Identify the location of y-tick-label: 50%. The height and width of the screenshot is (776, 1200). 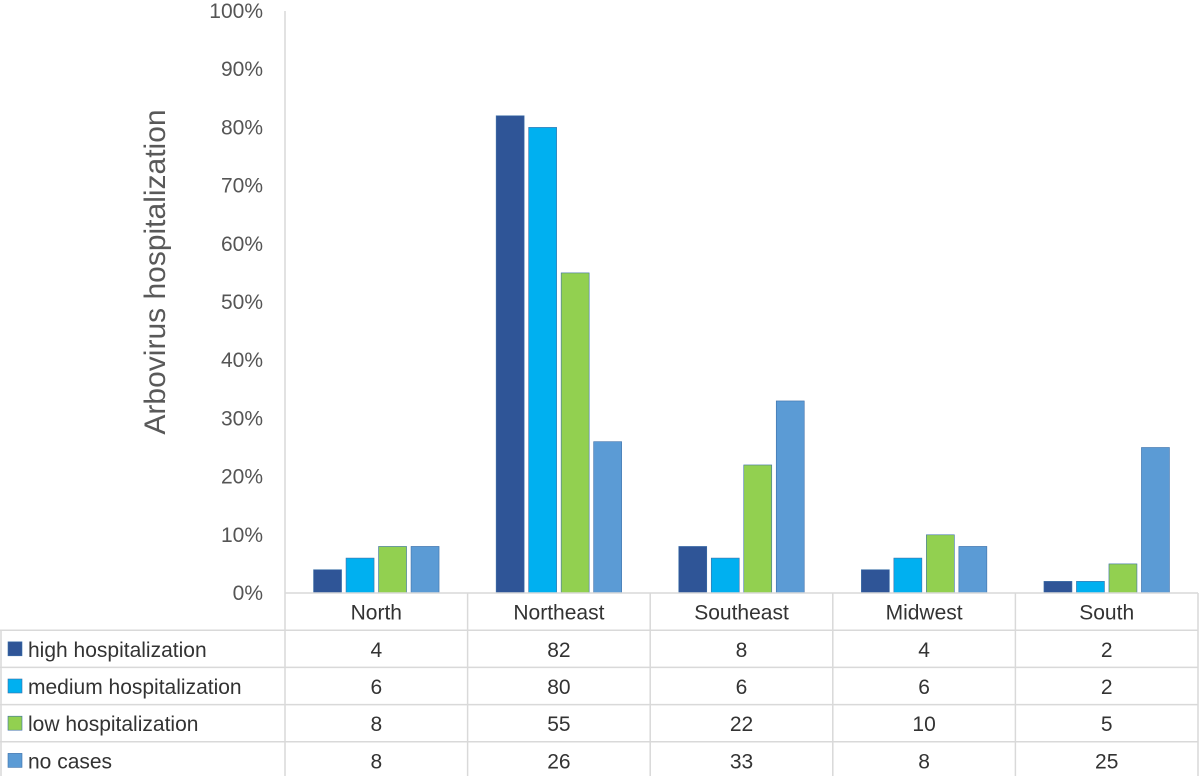
(242, 302).